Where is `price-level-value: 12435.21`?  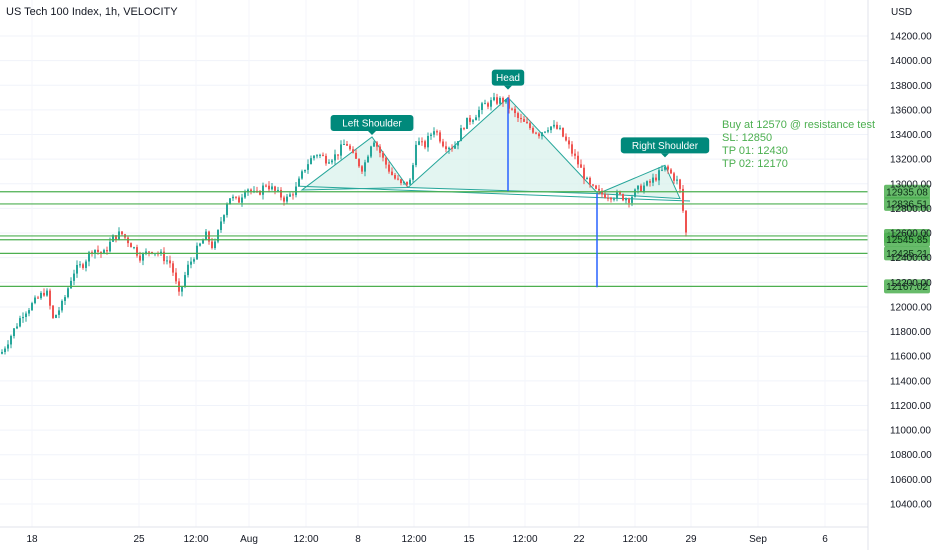 price-level-value: 12435.21 is located at coordinates (907, 254).